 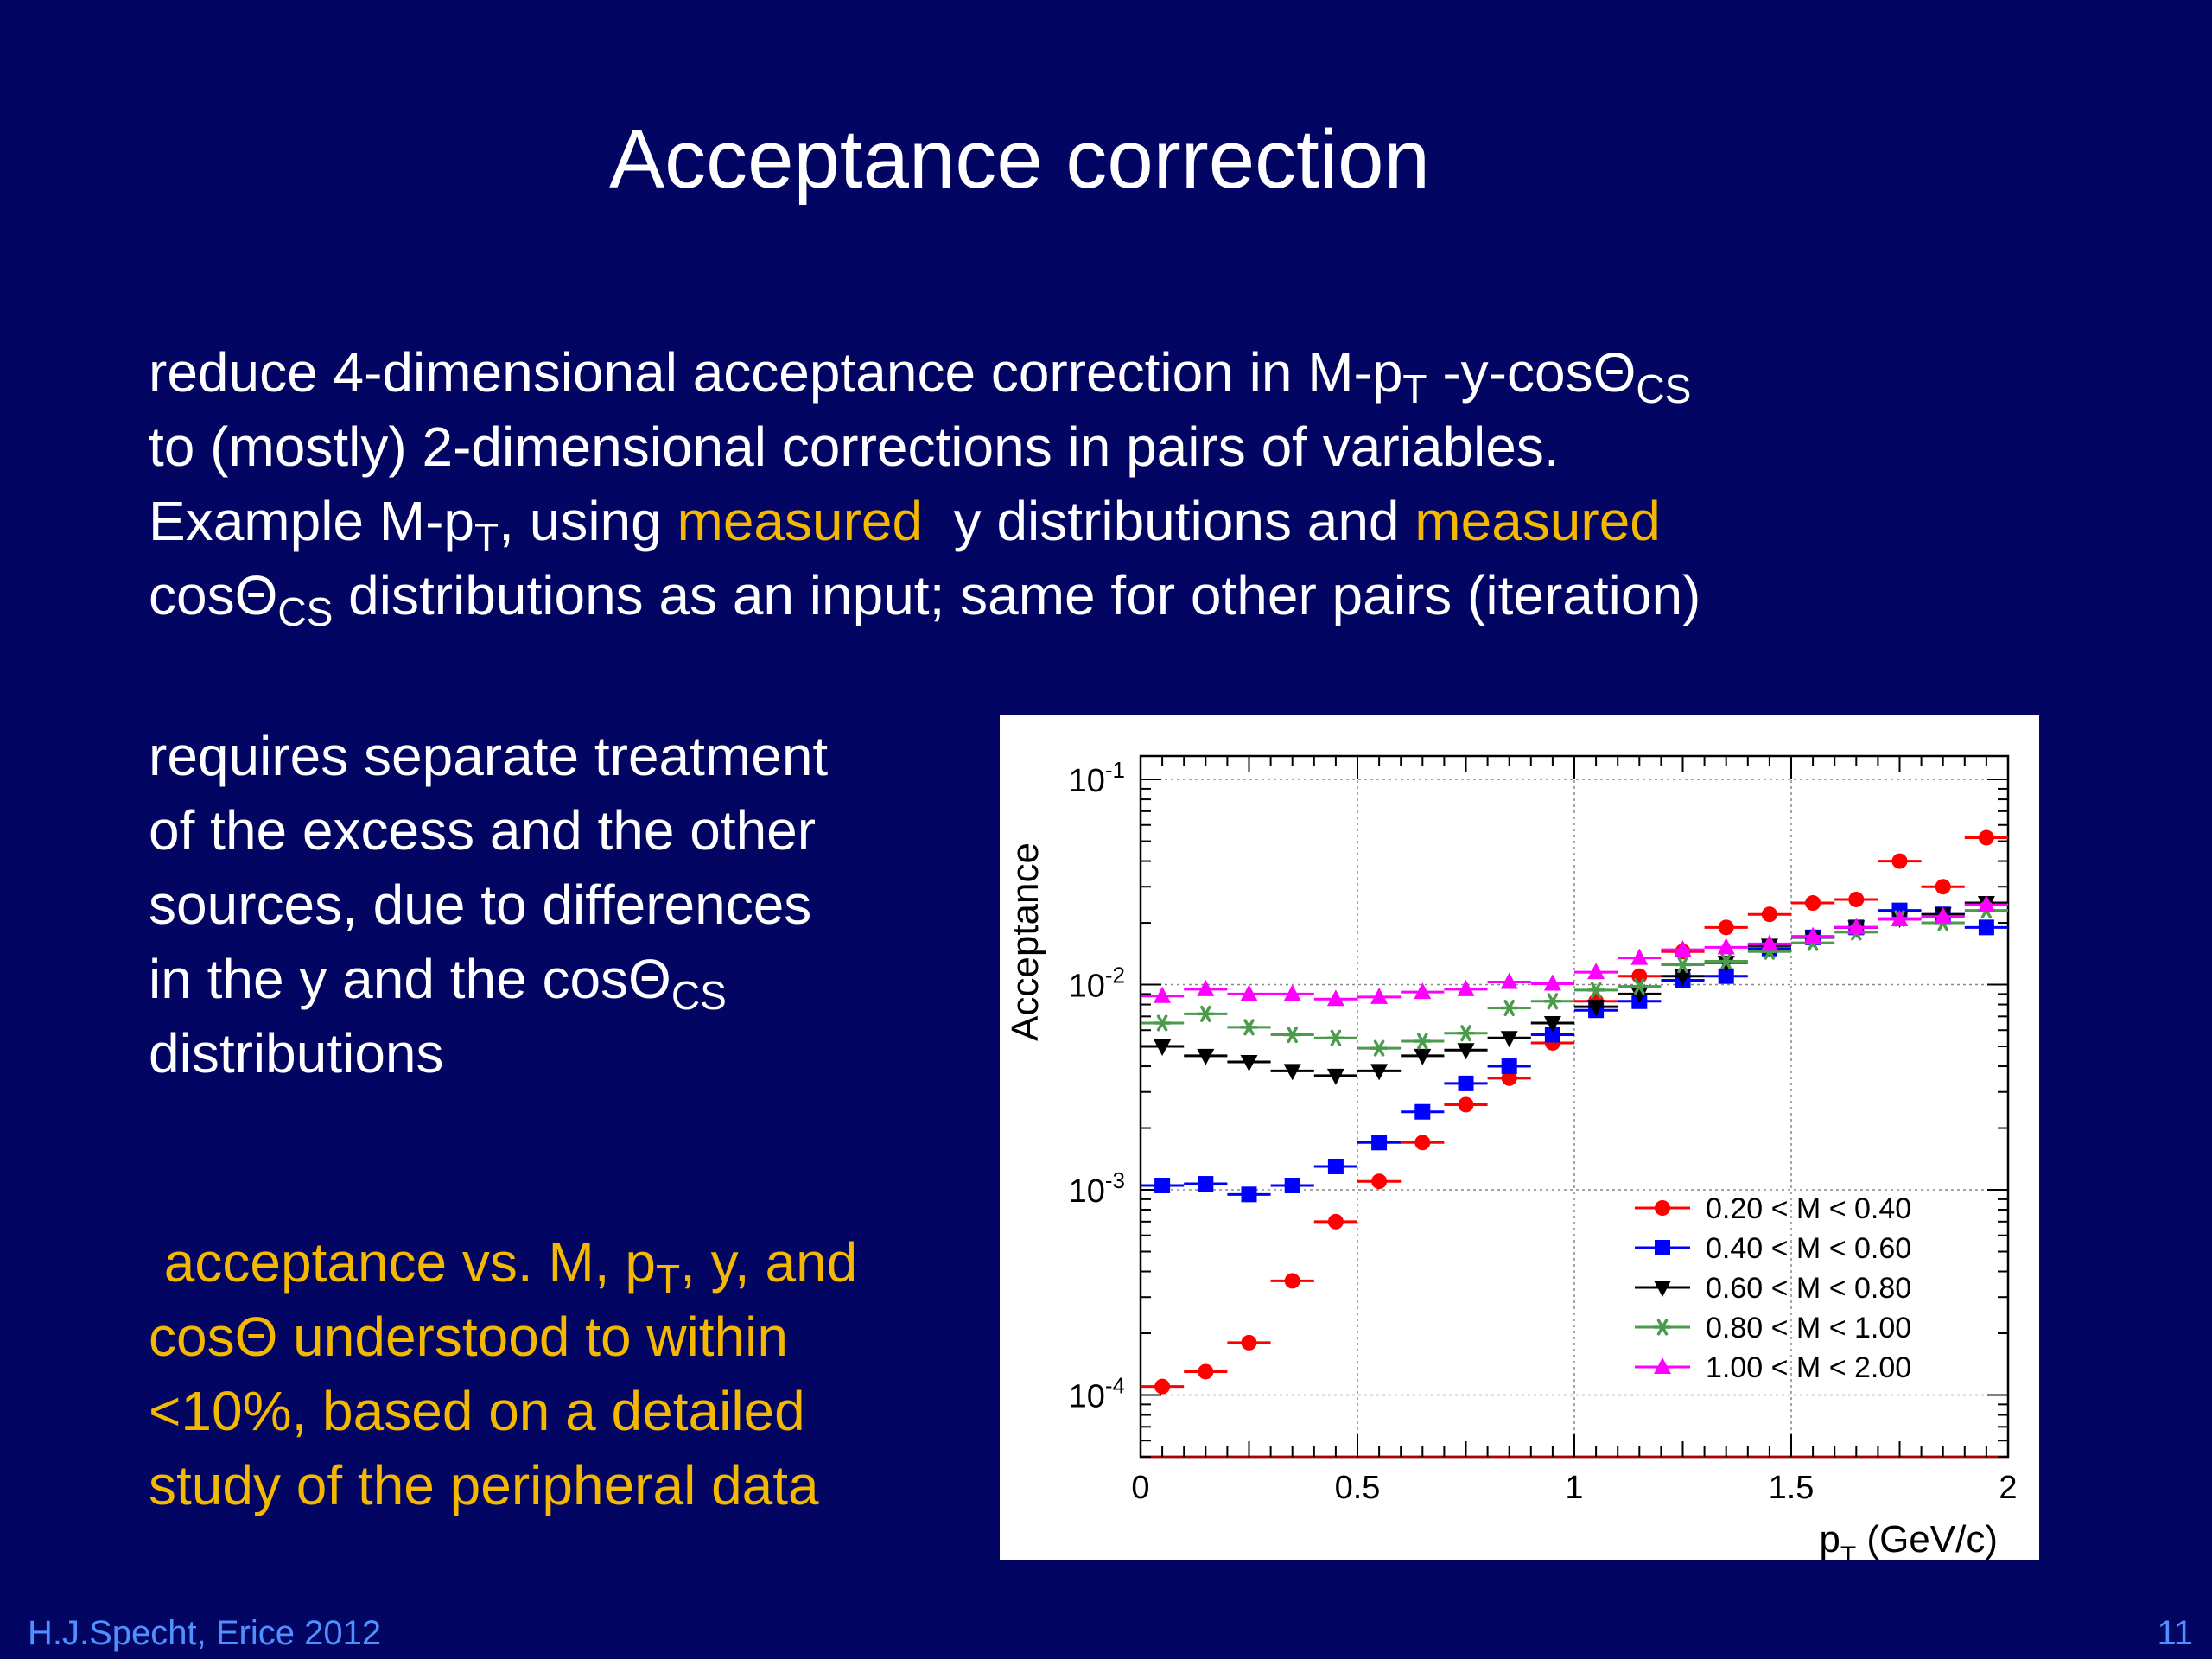 What do you see at coordinates (1908, 1539) in the screenshot?
I see `x-axis-title: pT (GeV/c)` at bounding box center [1908, 1539].